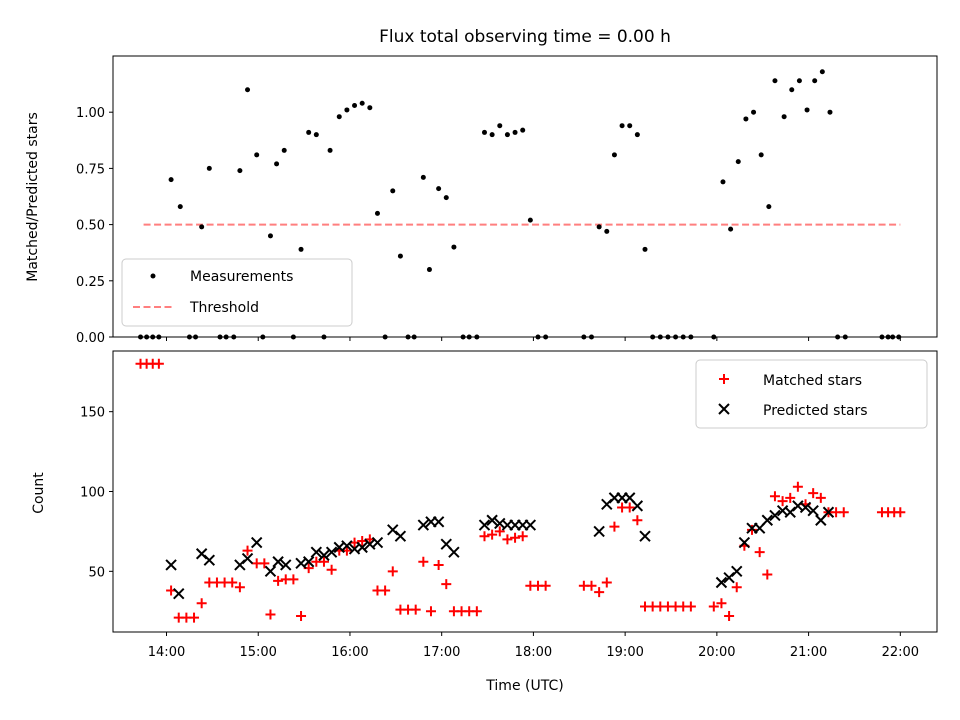 The height and width of the screenshot is (720, 960). Describe the element at coordinates (815, 411) in the screenshot. I see `predicted-stars-legend-label: Predicted stars` at that location.